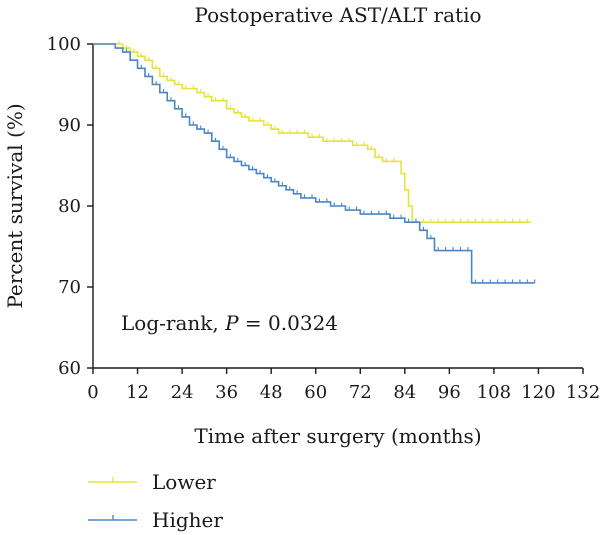  I want to click on x-tick-label: 72, so click(360, 392).